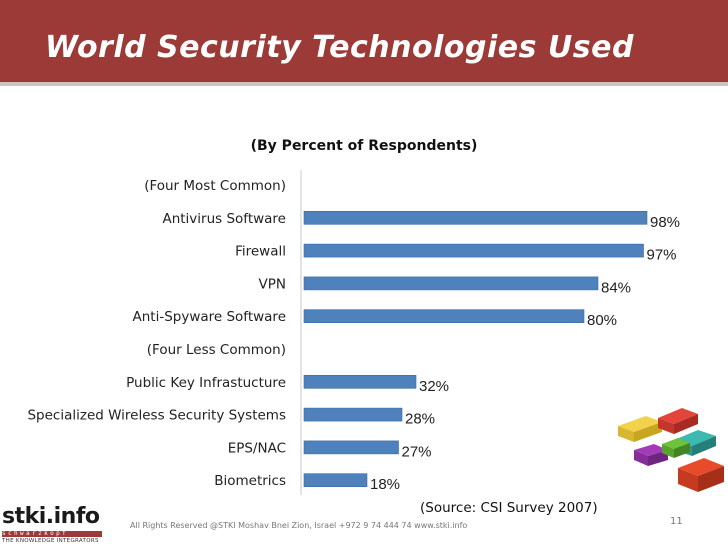 The width and height of the screenshot is (728, 546). What do you see at coordinates (616, 287) in the screenshot?
I see `data-label: 84%` at bounding box center [616, 287].